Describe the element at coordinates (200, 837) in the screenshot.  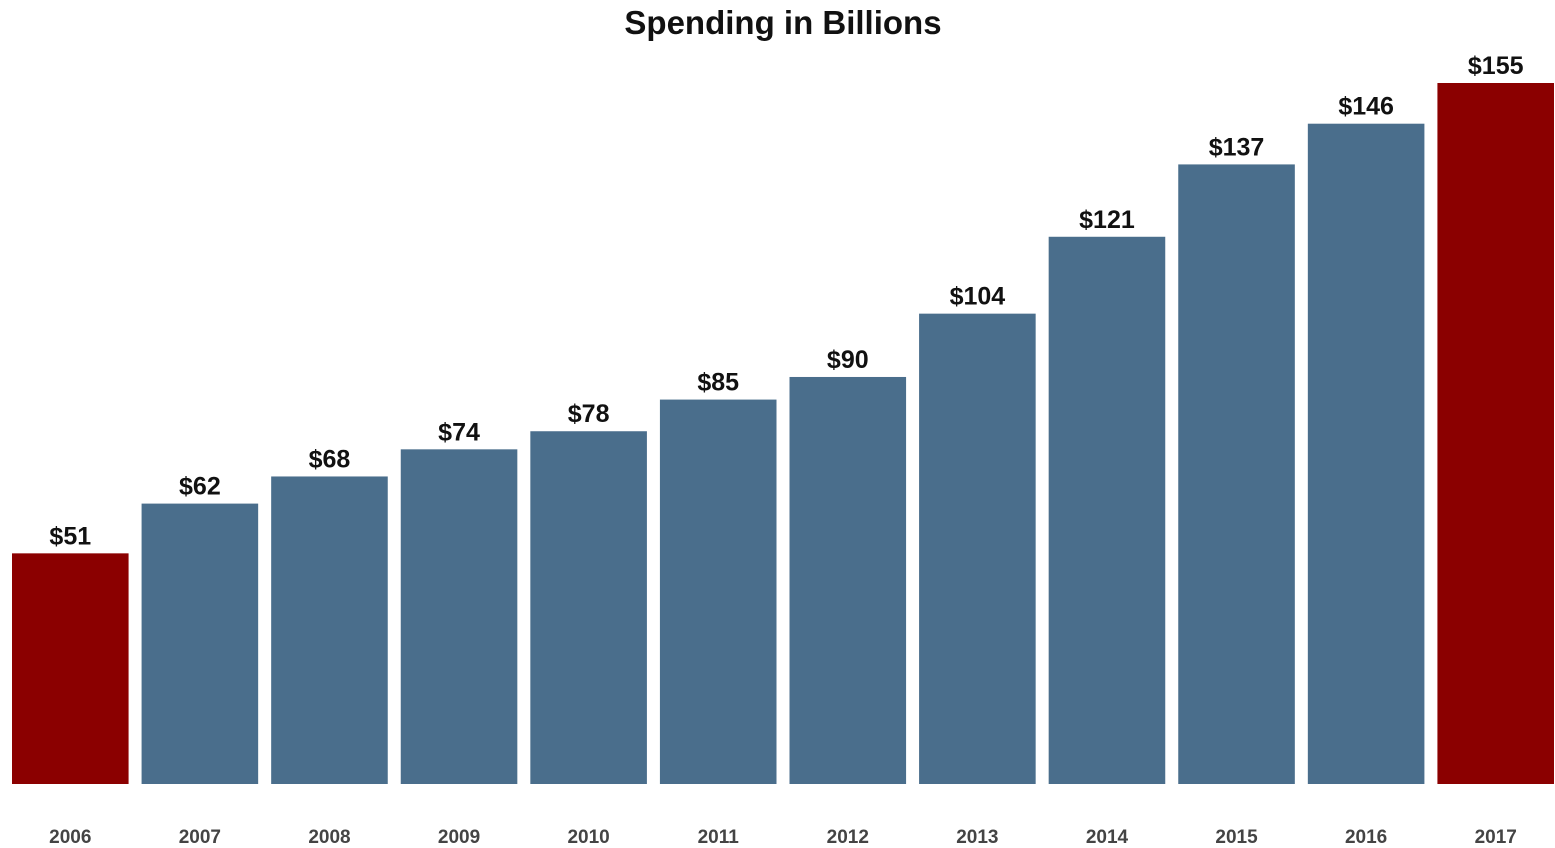
I see `x-tick-label-2007: 2007` at that location.